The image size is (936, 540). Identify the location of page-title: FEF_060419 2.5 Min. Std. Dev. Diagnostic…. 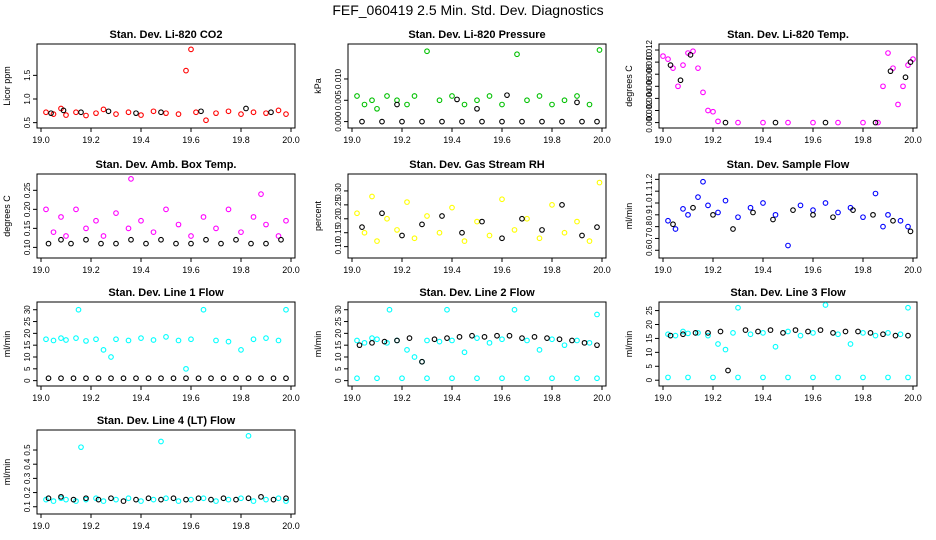
(468, 10).